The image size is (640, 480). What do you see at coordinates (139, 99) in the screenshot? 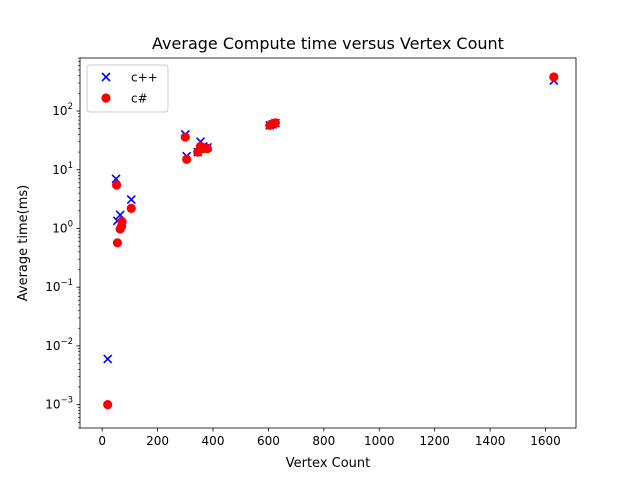
I see `legend-label: c#` at bounding box center [139, 99].